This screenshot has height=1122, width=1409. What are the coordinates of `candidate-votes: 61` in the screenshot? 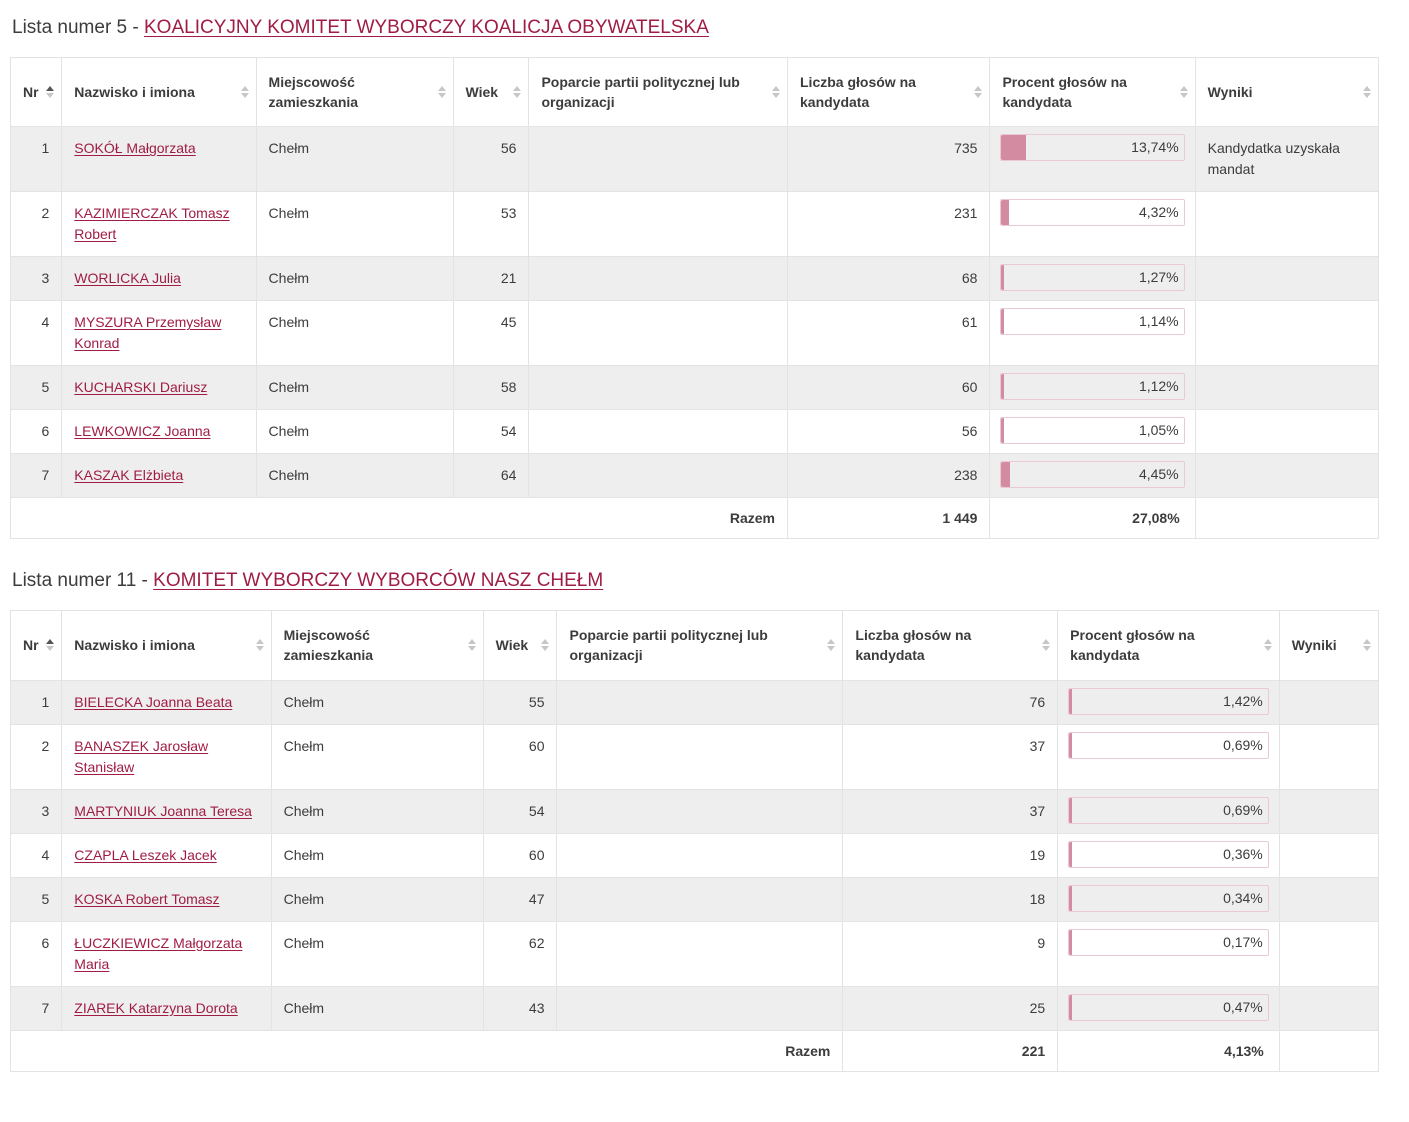 It's located at (888, 333).